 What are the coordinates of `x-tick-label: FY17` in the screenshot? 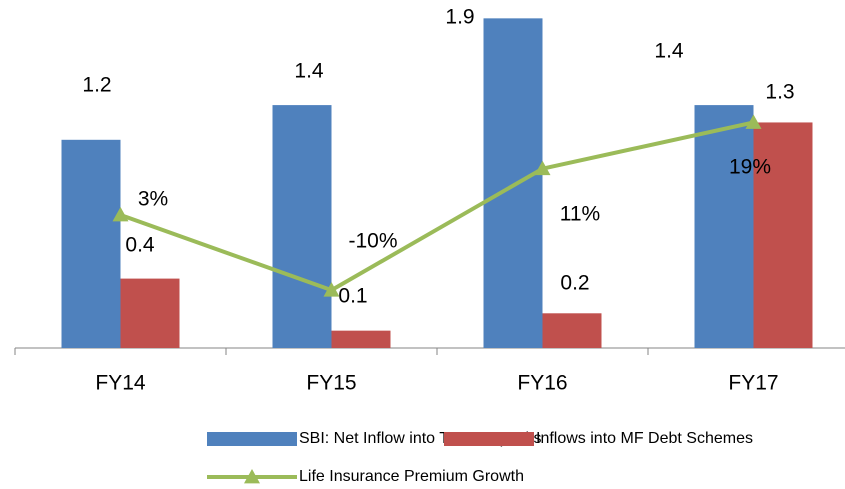 It's located at (753, 383).